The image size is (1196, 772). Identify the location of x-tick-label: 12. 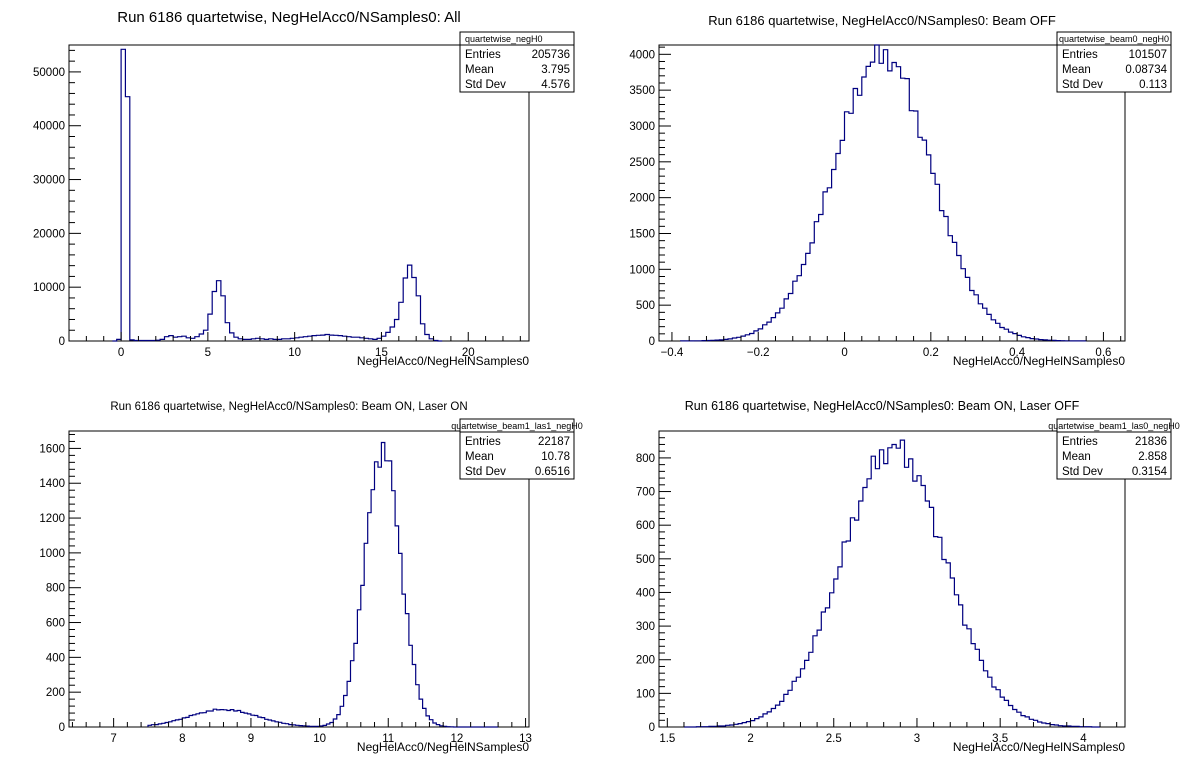
(457, 739).